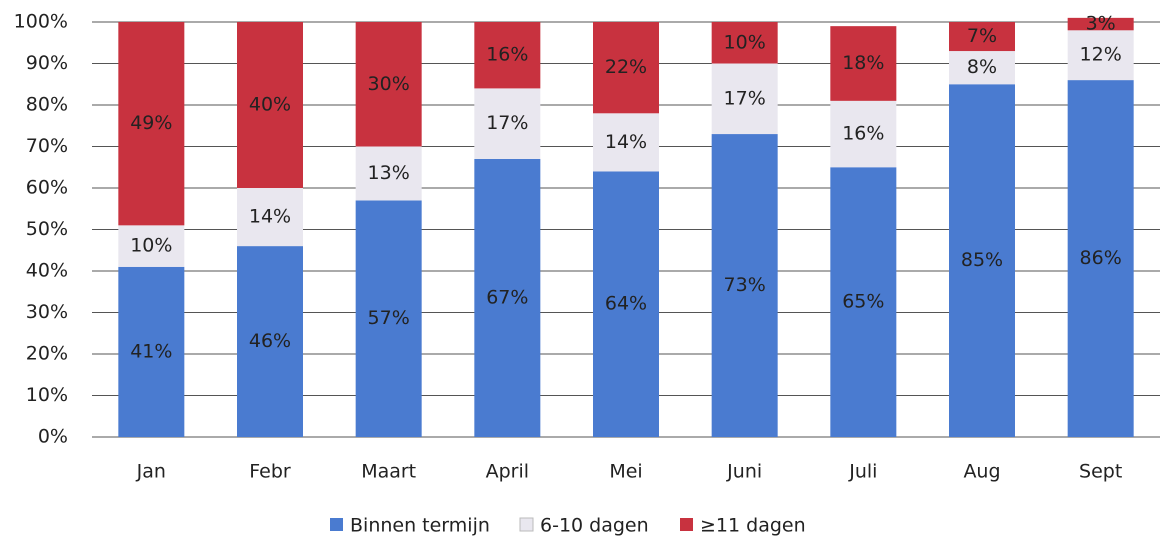 Image resolution: width=1165 pixels, height=541 pixels. I want to click on data-label: 30%, so click(389, 84).